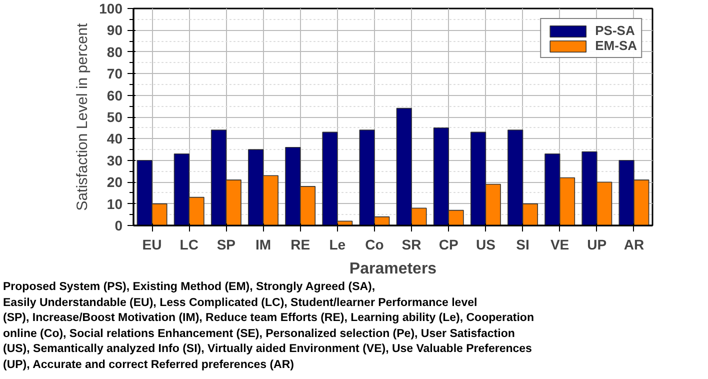  Describe the element at coordinates (393, 269) in the screenshot. I see `x-axis-title: Parameters` at that location.